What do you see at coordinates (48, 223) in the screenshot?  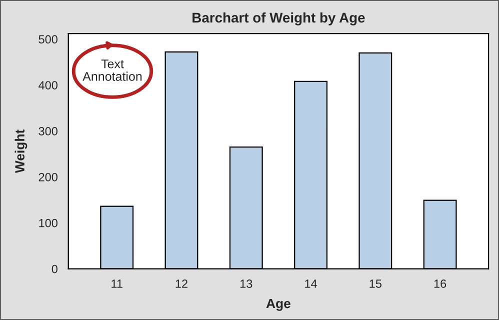 I see `y-tick-label: 100` at bounding box center [48, 223].